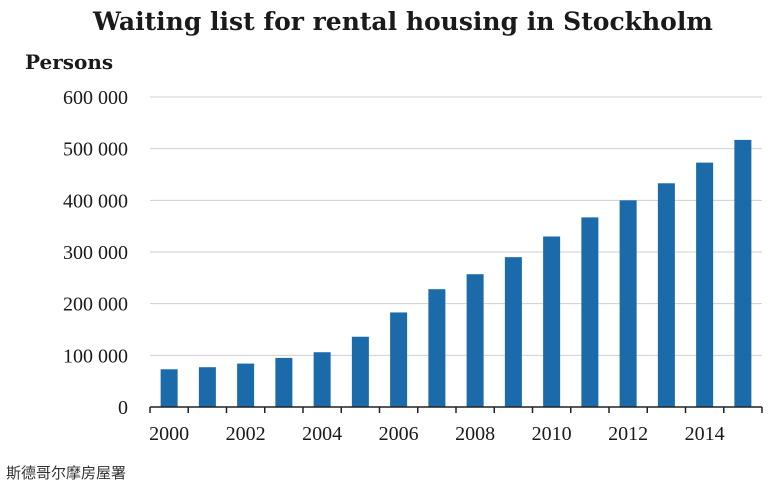 This screenshot has height=488, width=780. What do you see at coordinates (705, 284) in the screenshot?
I see `bar-2014` at bounding box center [705, 284].